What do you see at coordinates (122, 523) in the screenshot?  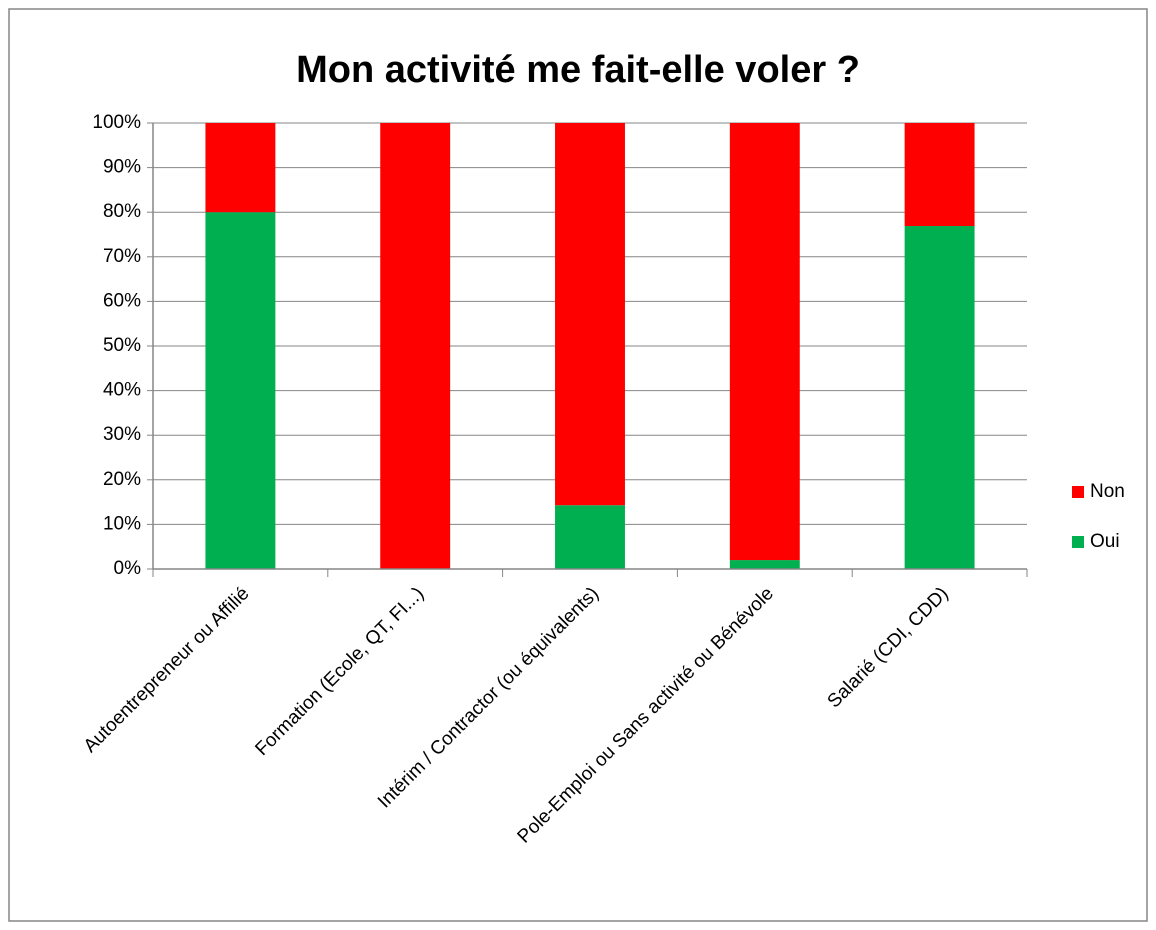 I see `y-tick-label: 10%` at bounding box center [122, 523].